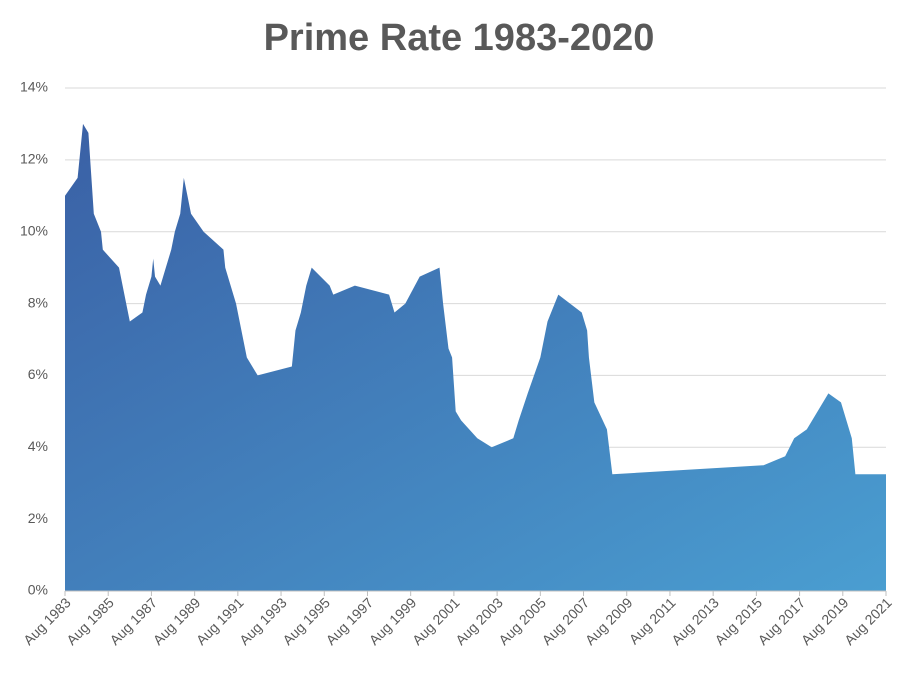  What do you see at coordinates (38, 518) in the screenshot?
I see `y-tick-label: 2%` at bounding box center [38, 518].